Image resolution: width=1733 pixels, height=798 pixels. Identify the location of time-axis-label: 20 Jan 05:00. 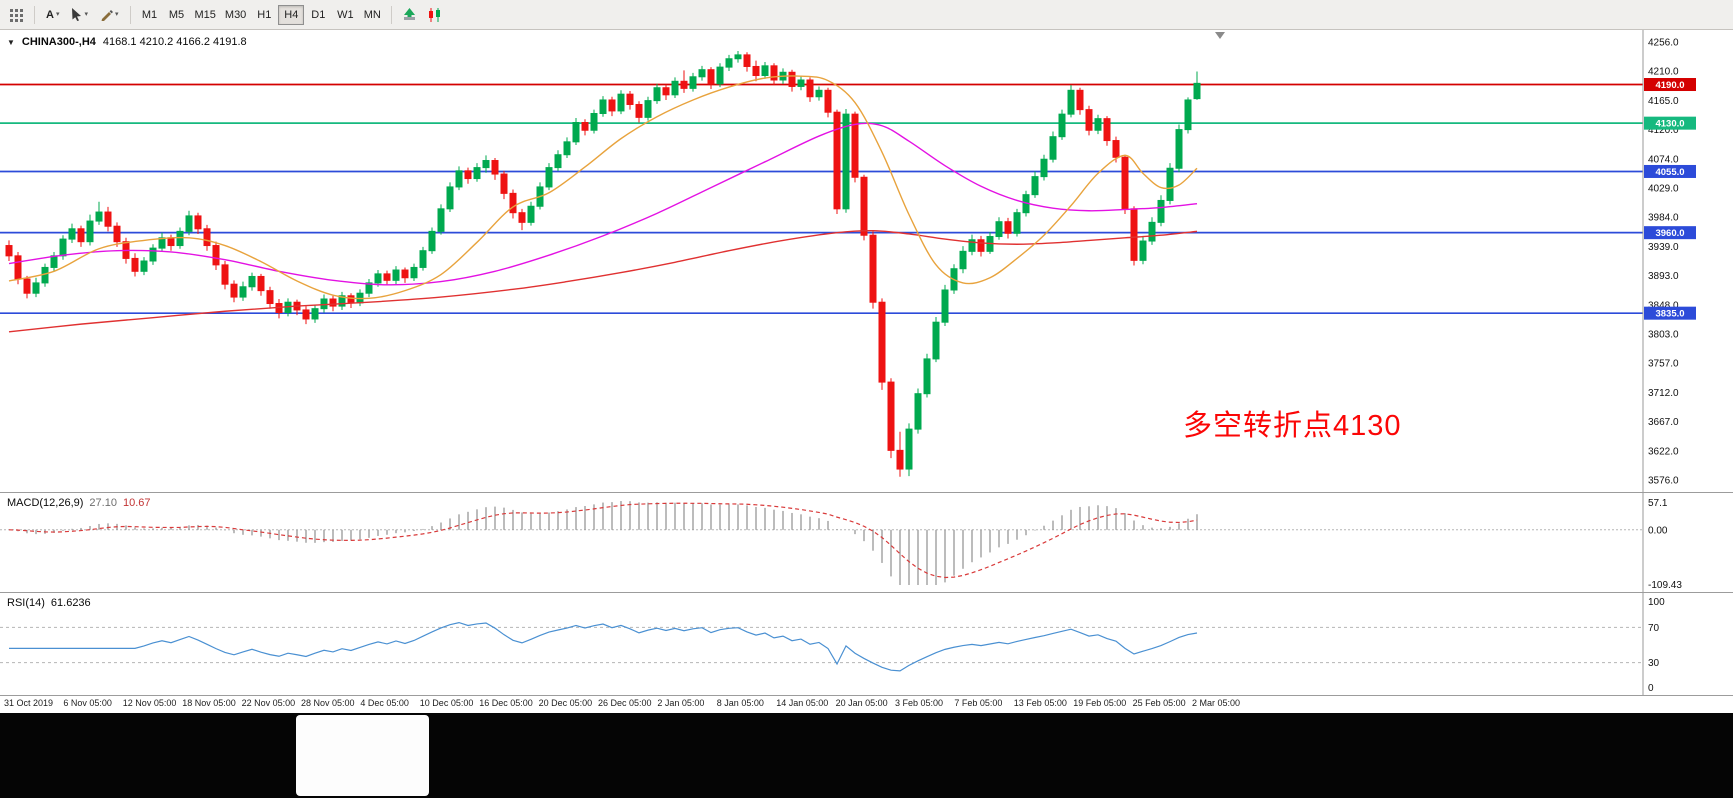
(861, 703).